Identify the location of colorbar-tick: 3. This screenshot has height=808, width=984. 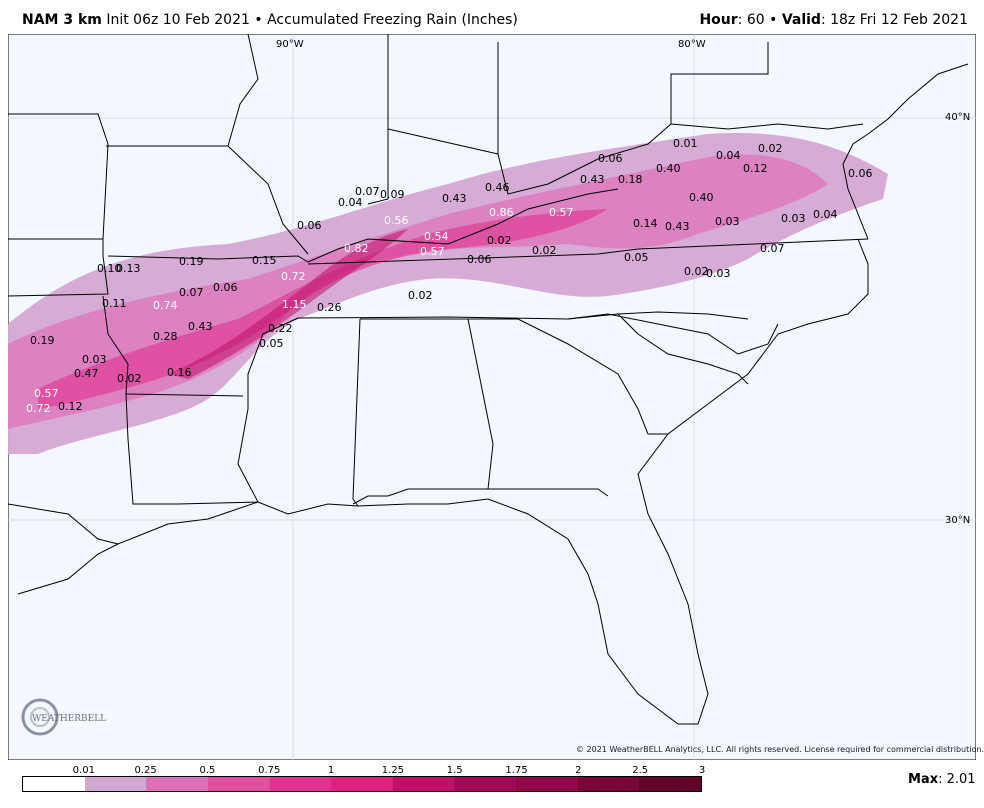
(702, 770).